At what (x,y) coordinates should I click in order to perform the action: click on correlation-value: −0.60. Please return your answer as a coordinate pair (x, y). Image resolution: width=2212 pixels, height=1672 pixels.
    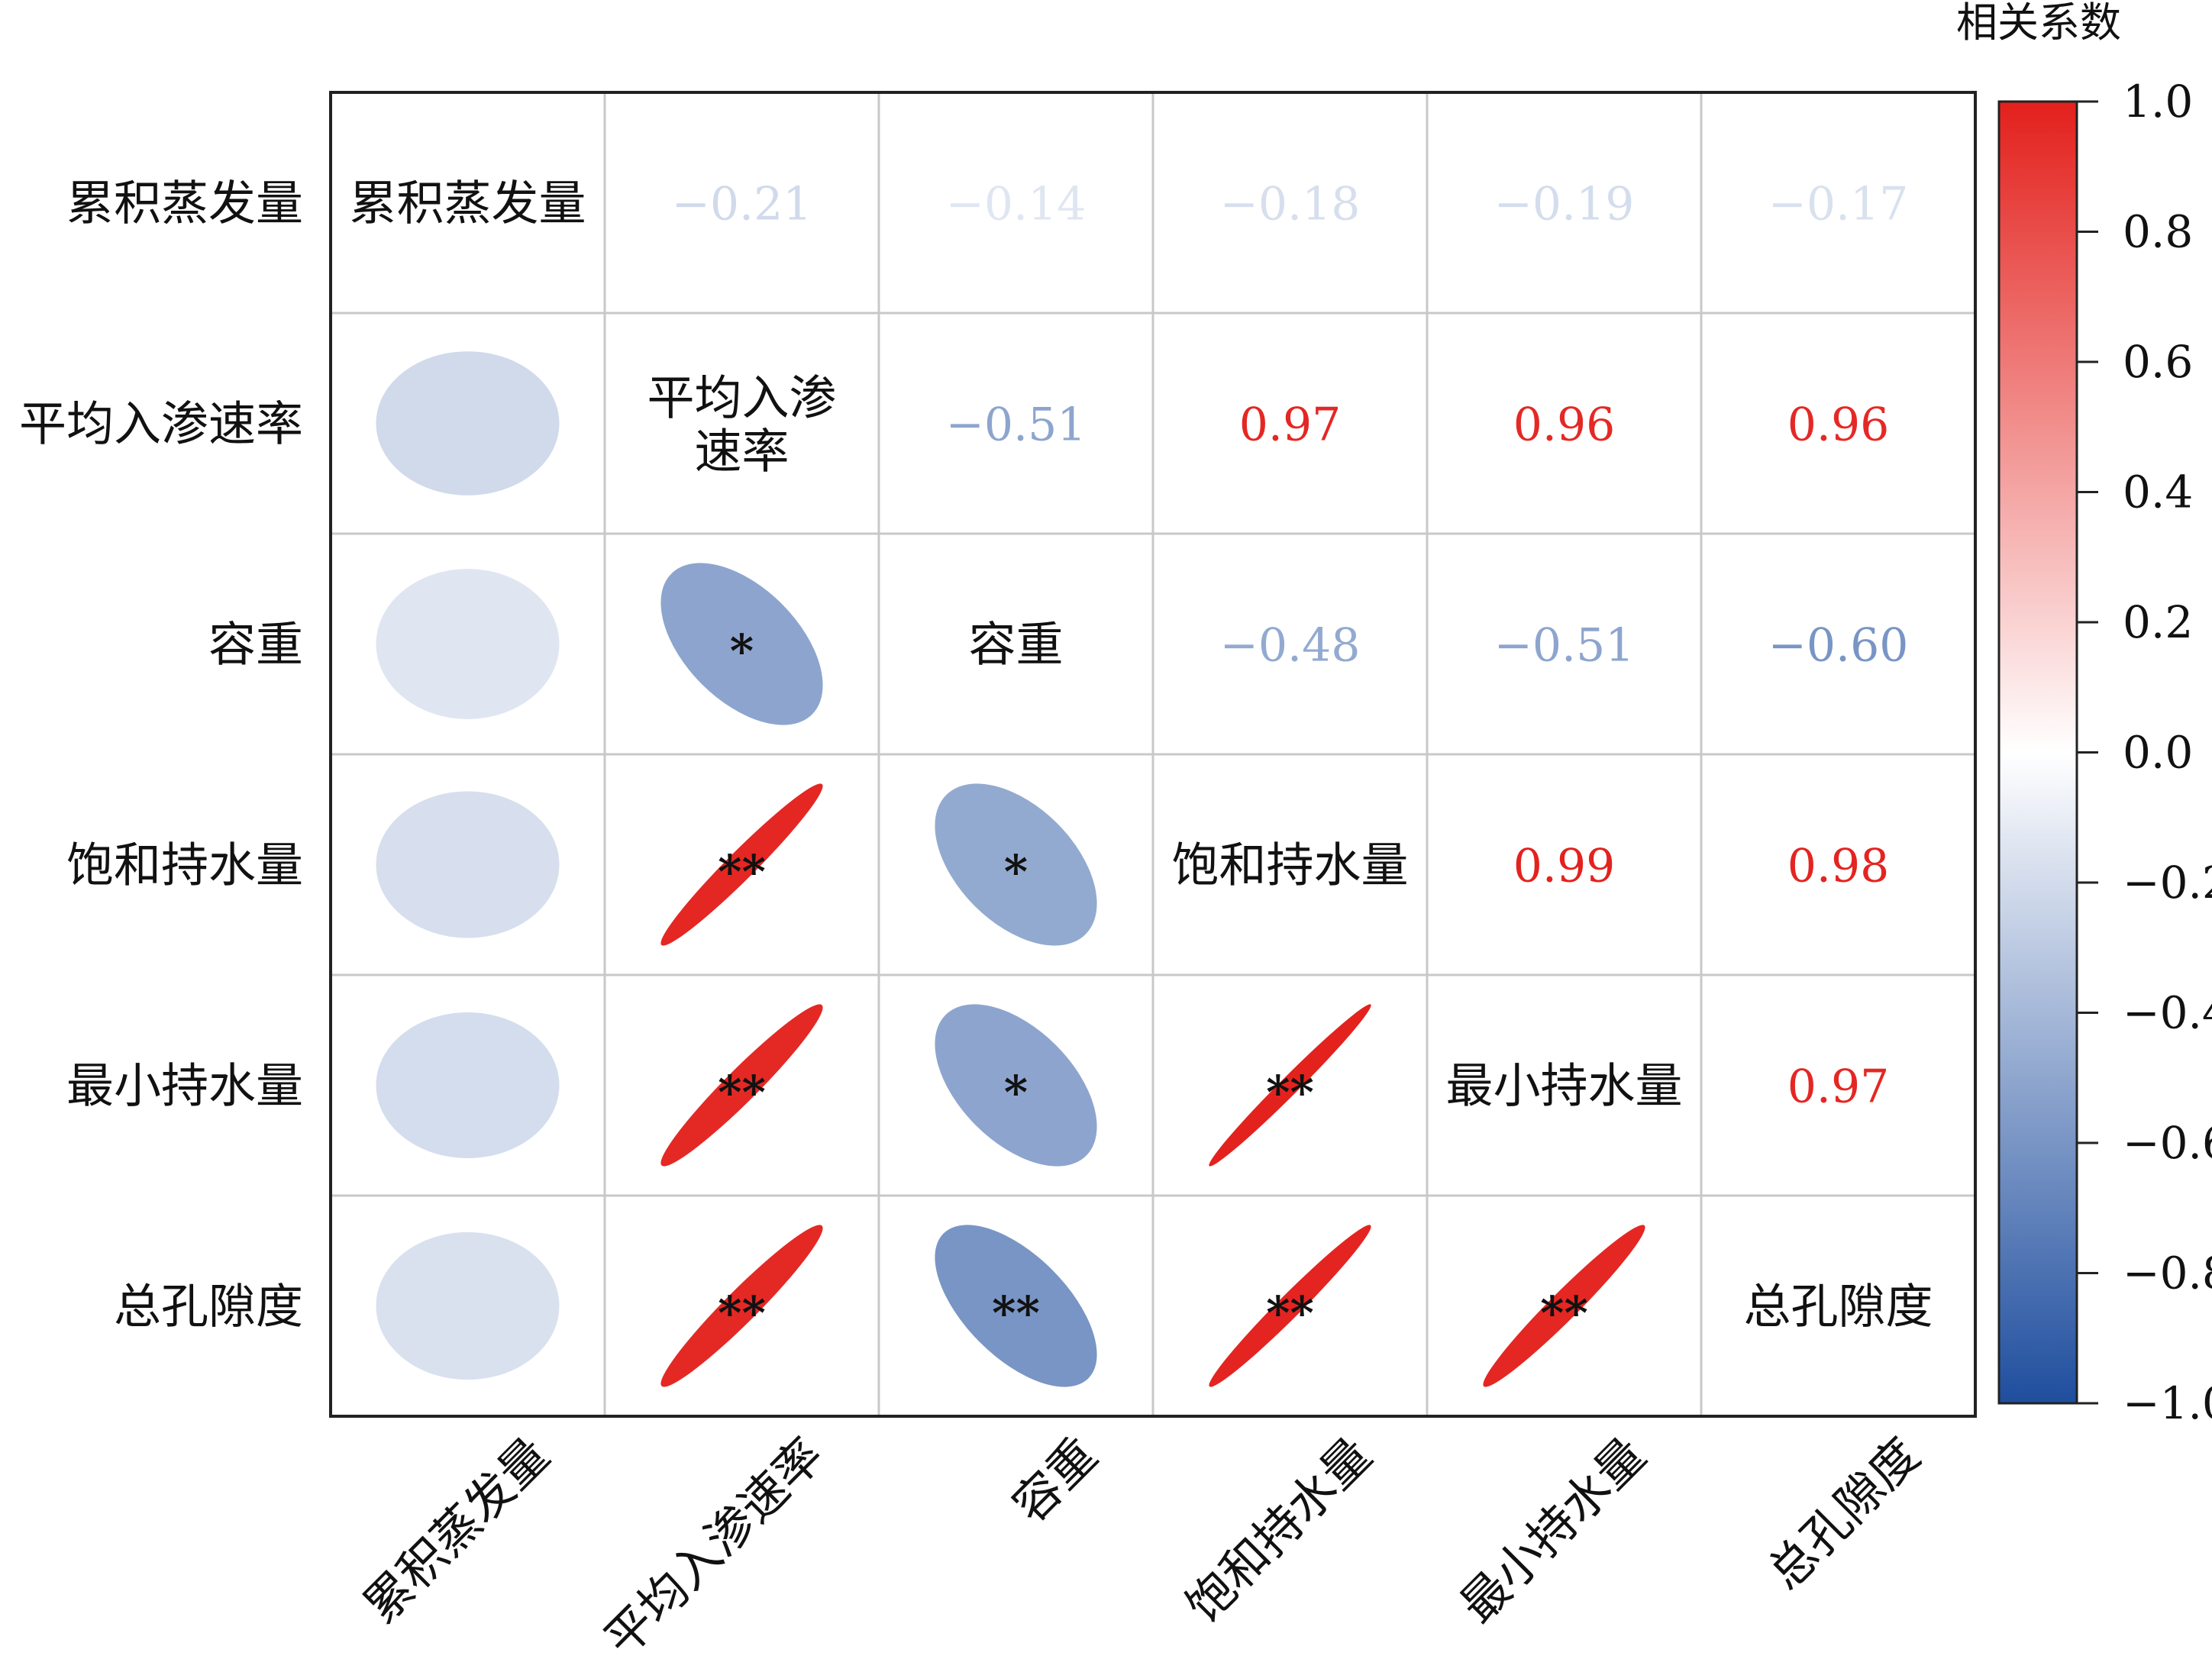
    Looking at the image, I should click on (1838, 646).